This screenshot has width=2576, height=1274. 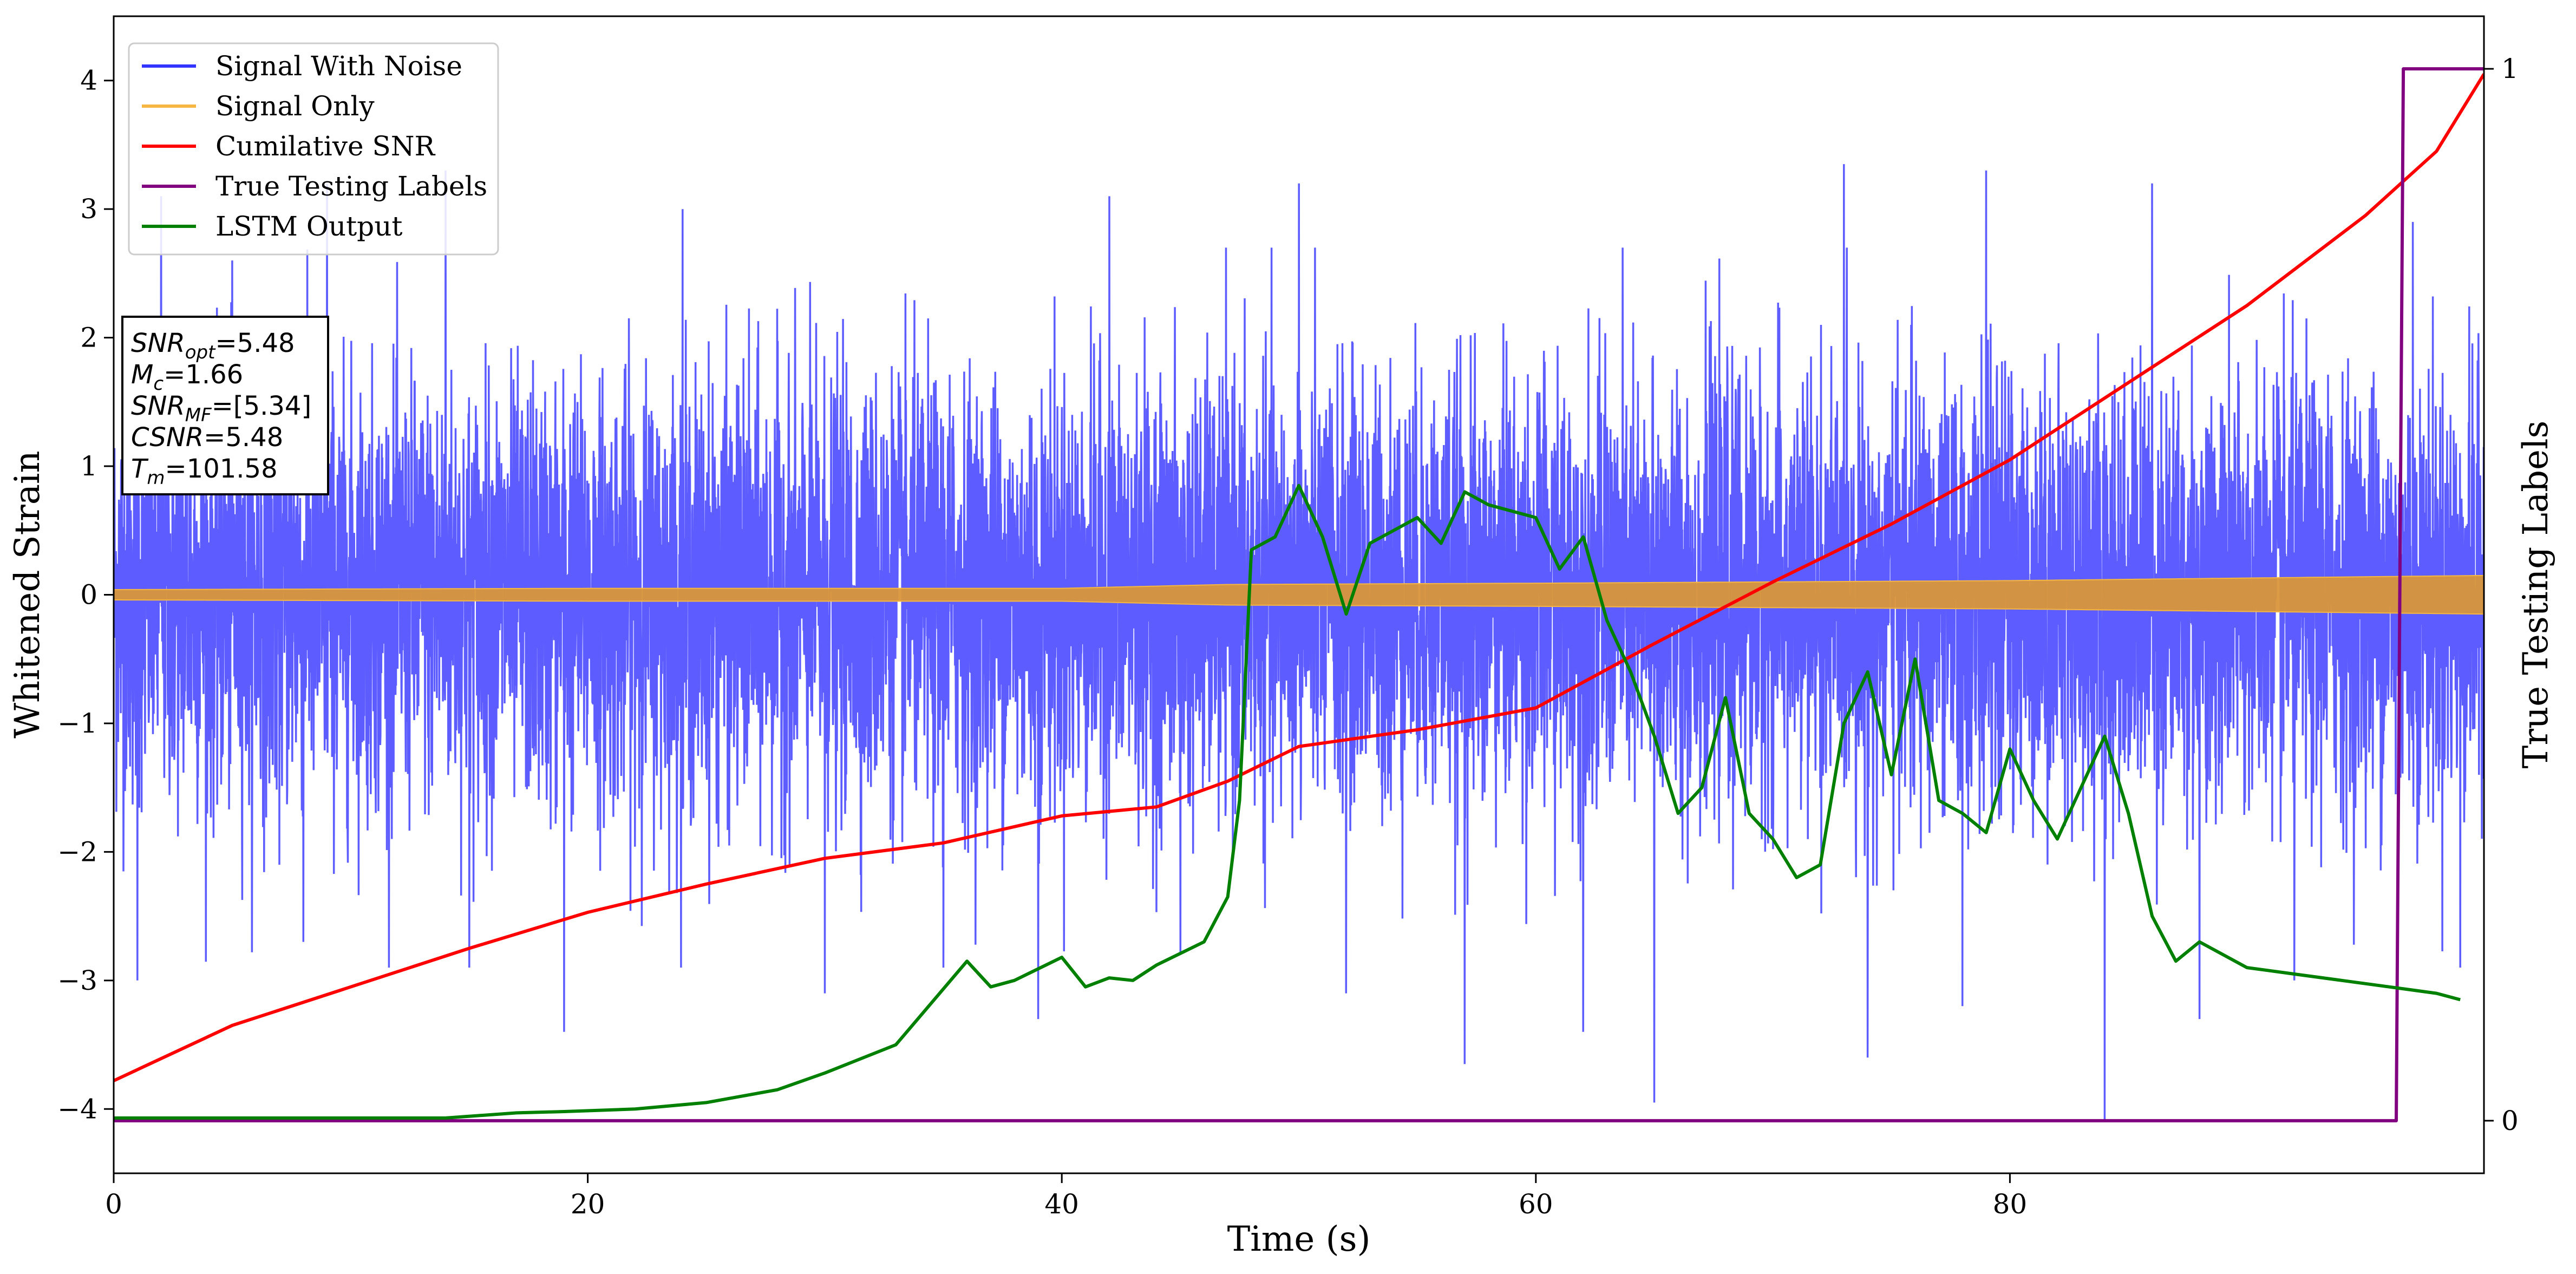 What do you see at coordinates (77, 851) in the screenshot?
I see `y-tick-label: −2` at bounding box center [77, 851].